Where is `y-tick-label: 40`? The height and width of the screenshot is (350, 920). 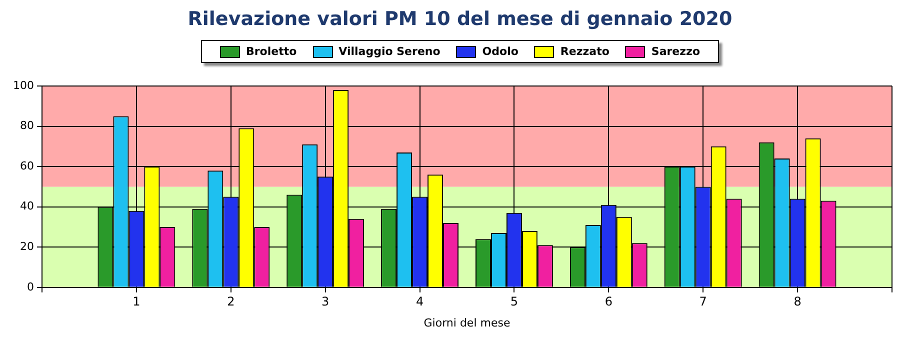 y-tick-label: 40 is located at coordinates (27, 206).